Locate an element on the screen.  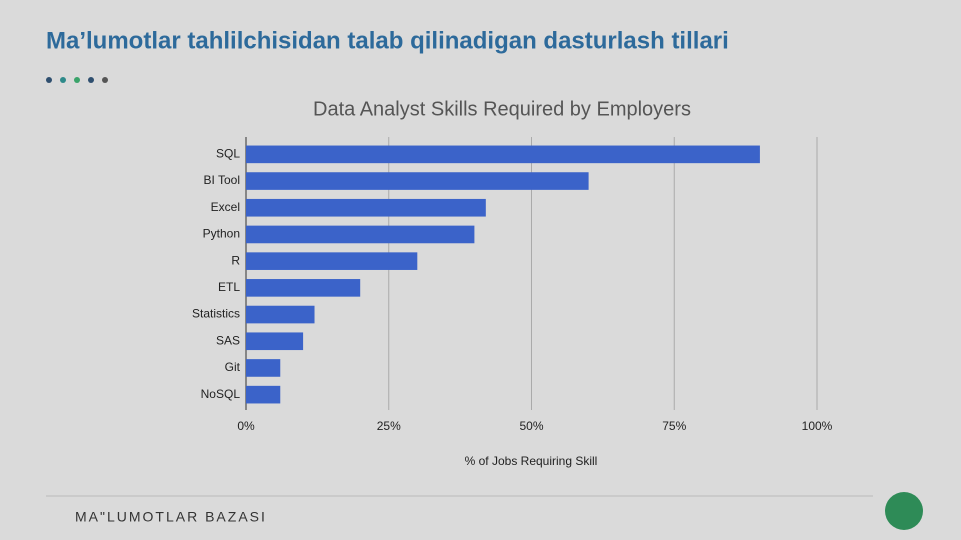
x-tick-label: 0% is located at coordinates (246, 426).